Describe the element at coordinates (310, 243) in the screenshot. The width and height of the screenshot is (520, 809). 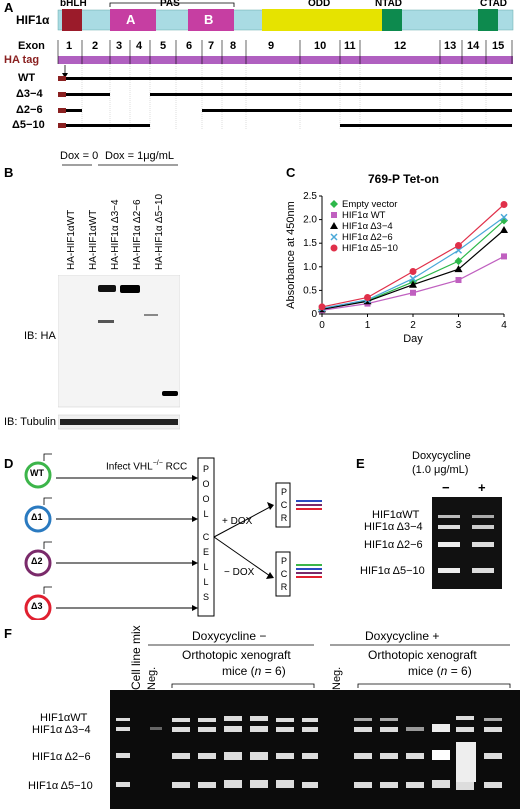
I see `y-tick-label: 1.5` at that location.